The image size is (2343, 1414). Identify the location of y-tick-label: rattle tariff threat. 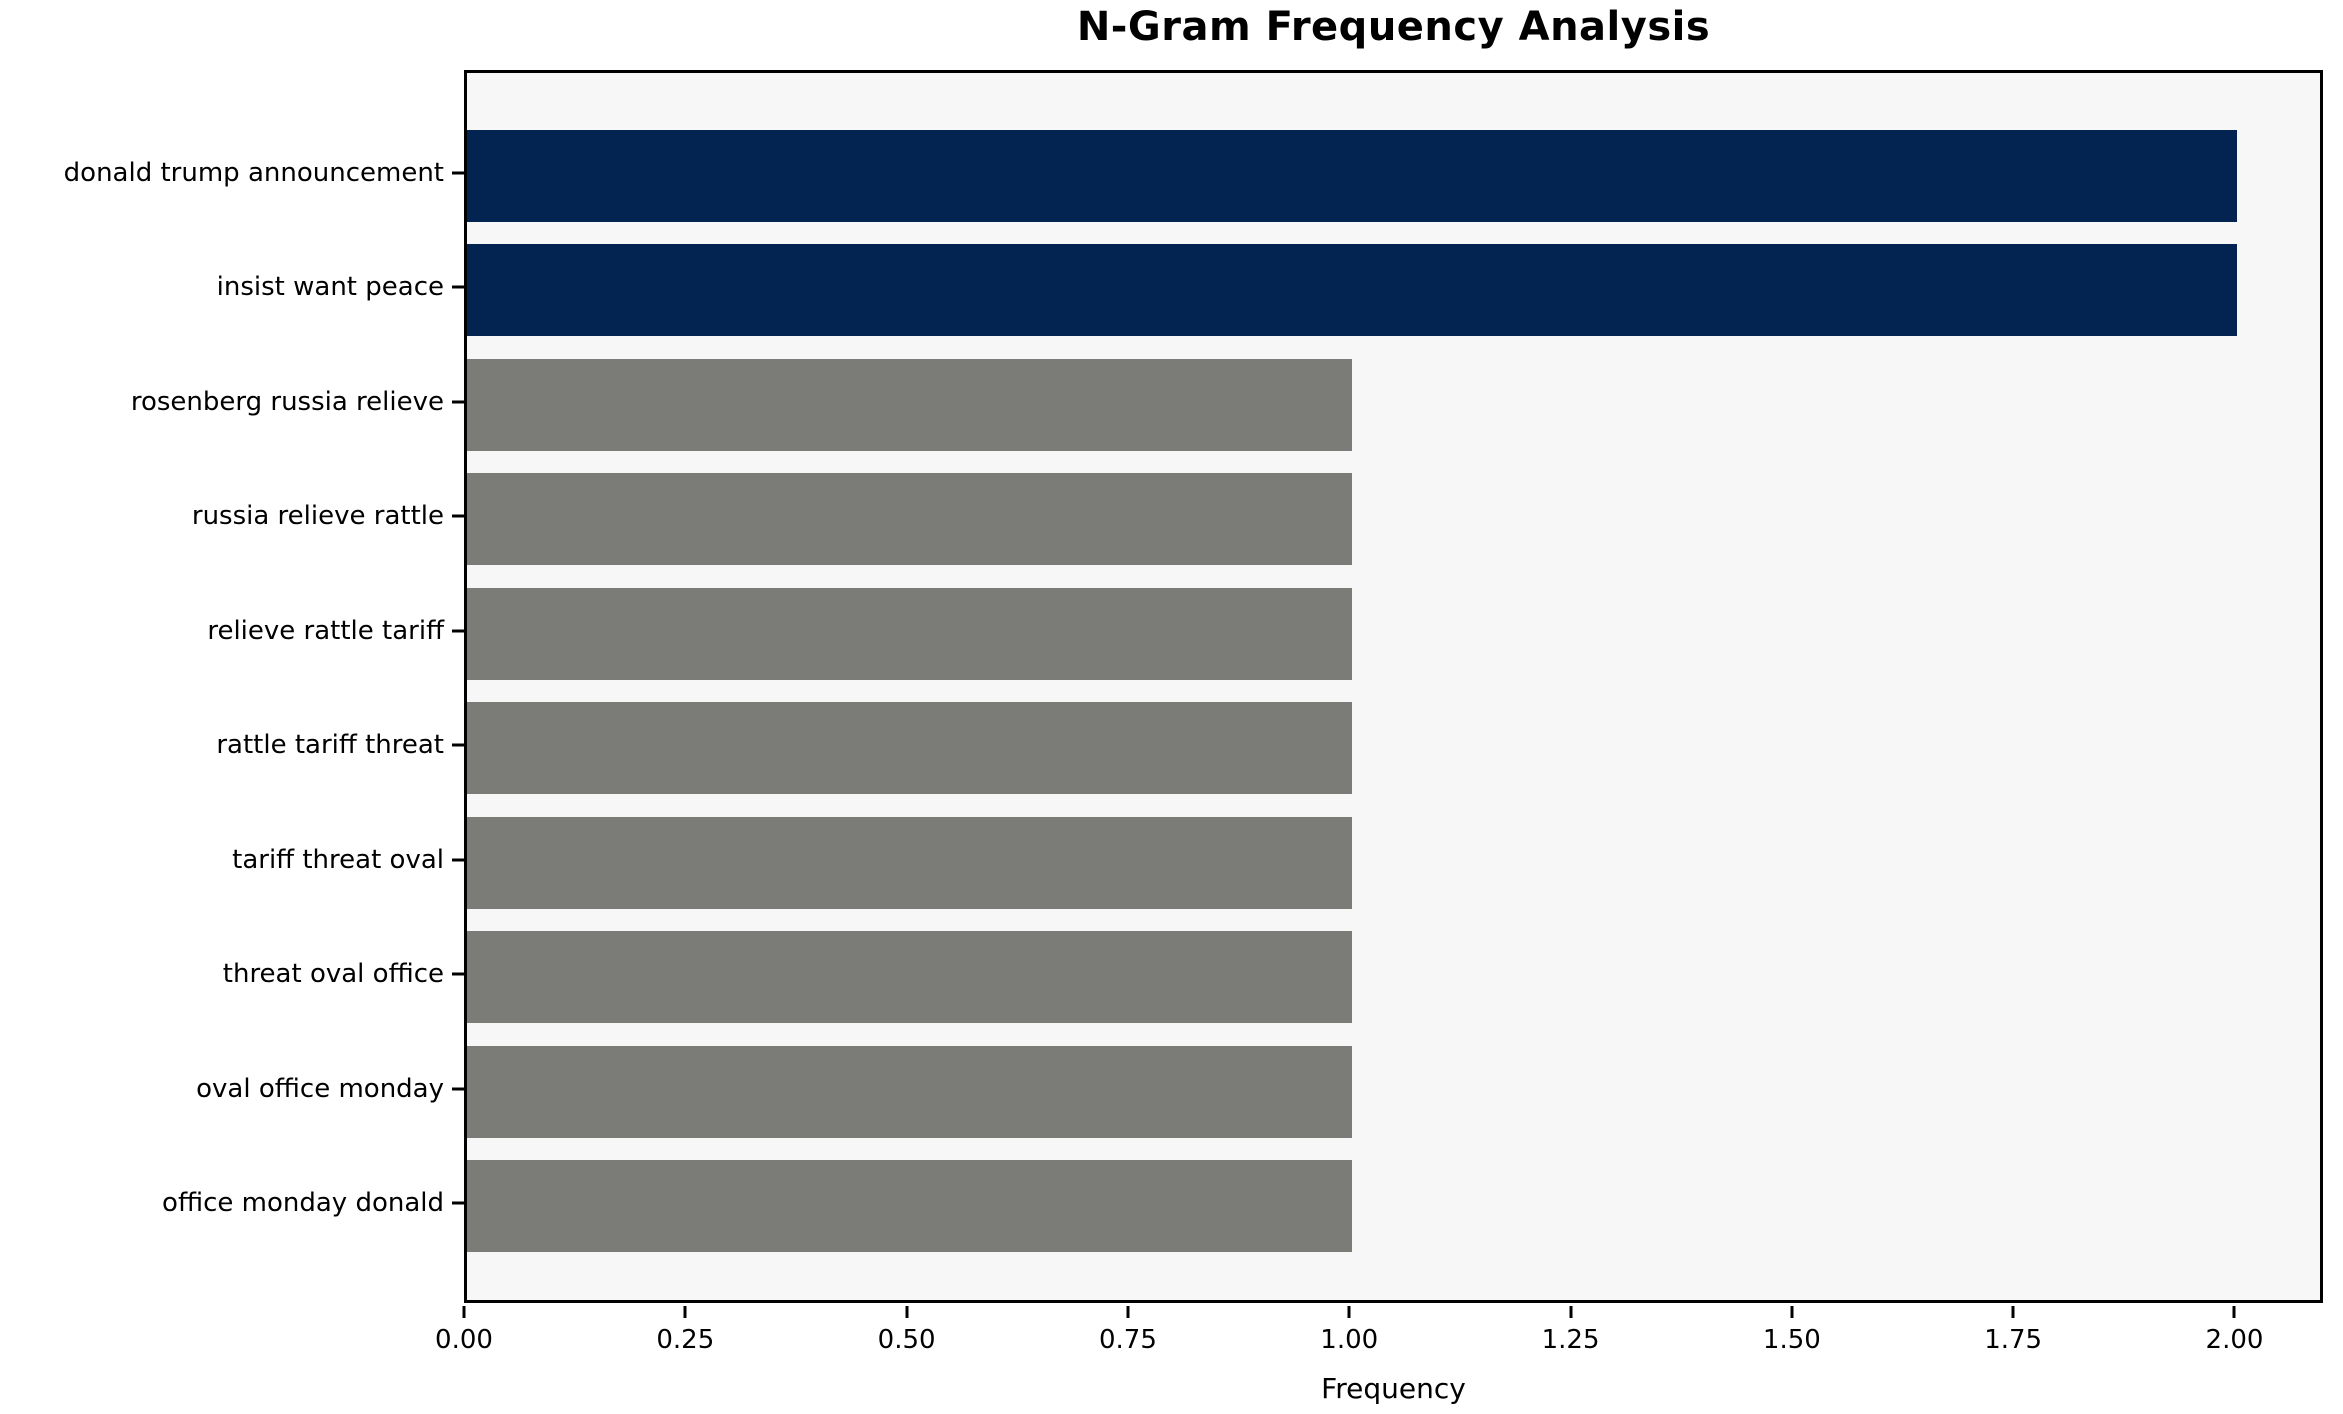
(330, 745).